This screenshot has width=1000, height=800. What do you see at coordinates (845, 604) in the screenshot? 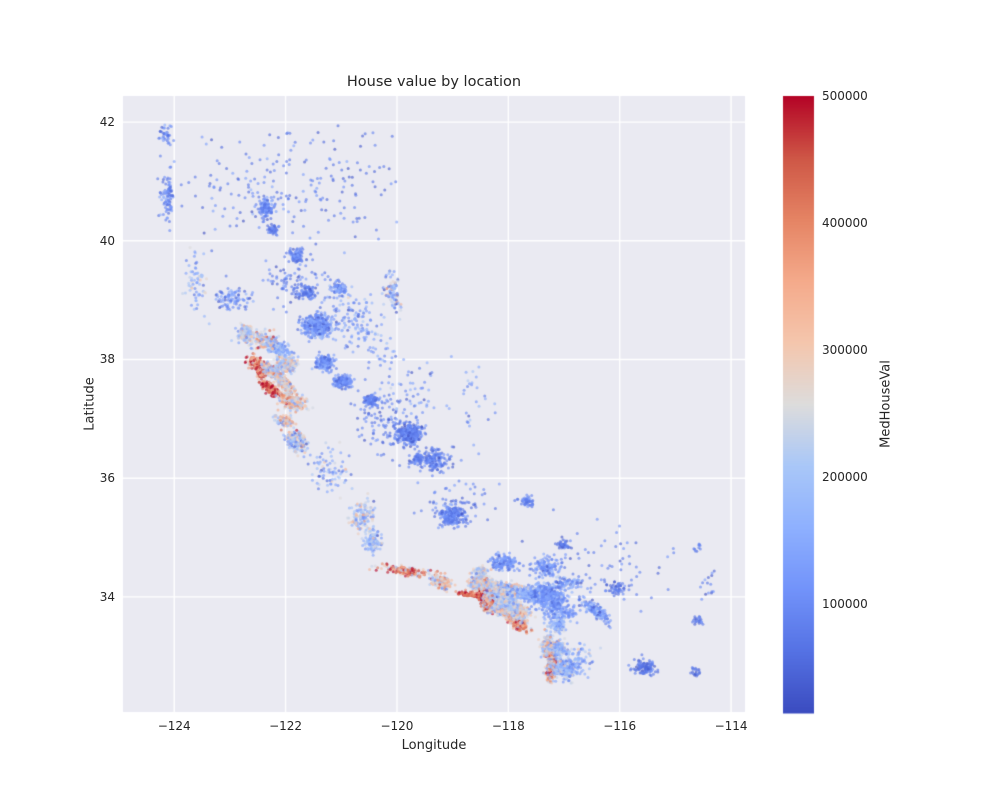
I see `colorbar-tick-label: 100000` at bounding box center [845, 604].